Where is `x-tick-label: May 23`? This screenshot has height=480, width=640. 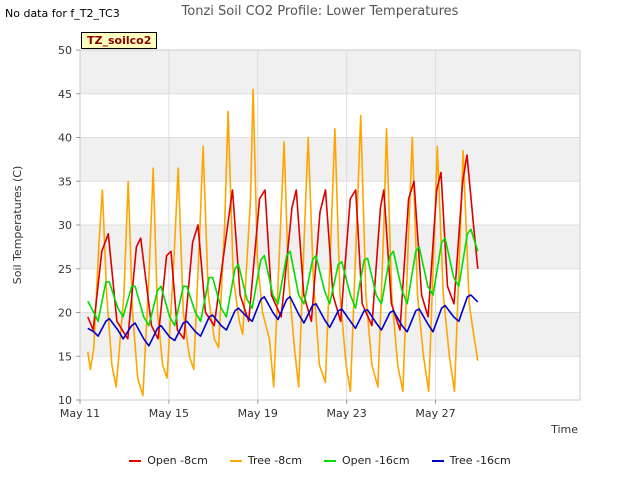
x-tick-label: May 23 is located at coordinates (347, 413).